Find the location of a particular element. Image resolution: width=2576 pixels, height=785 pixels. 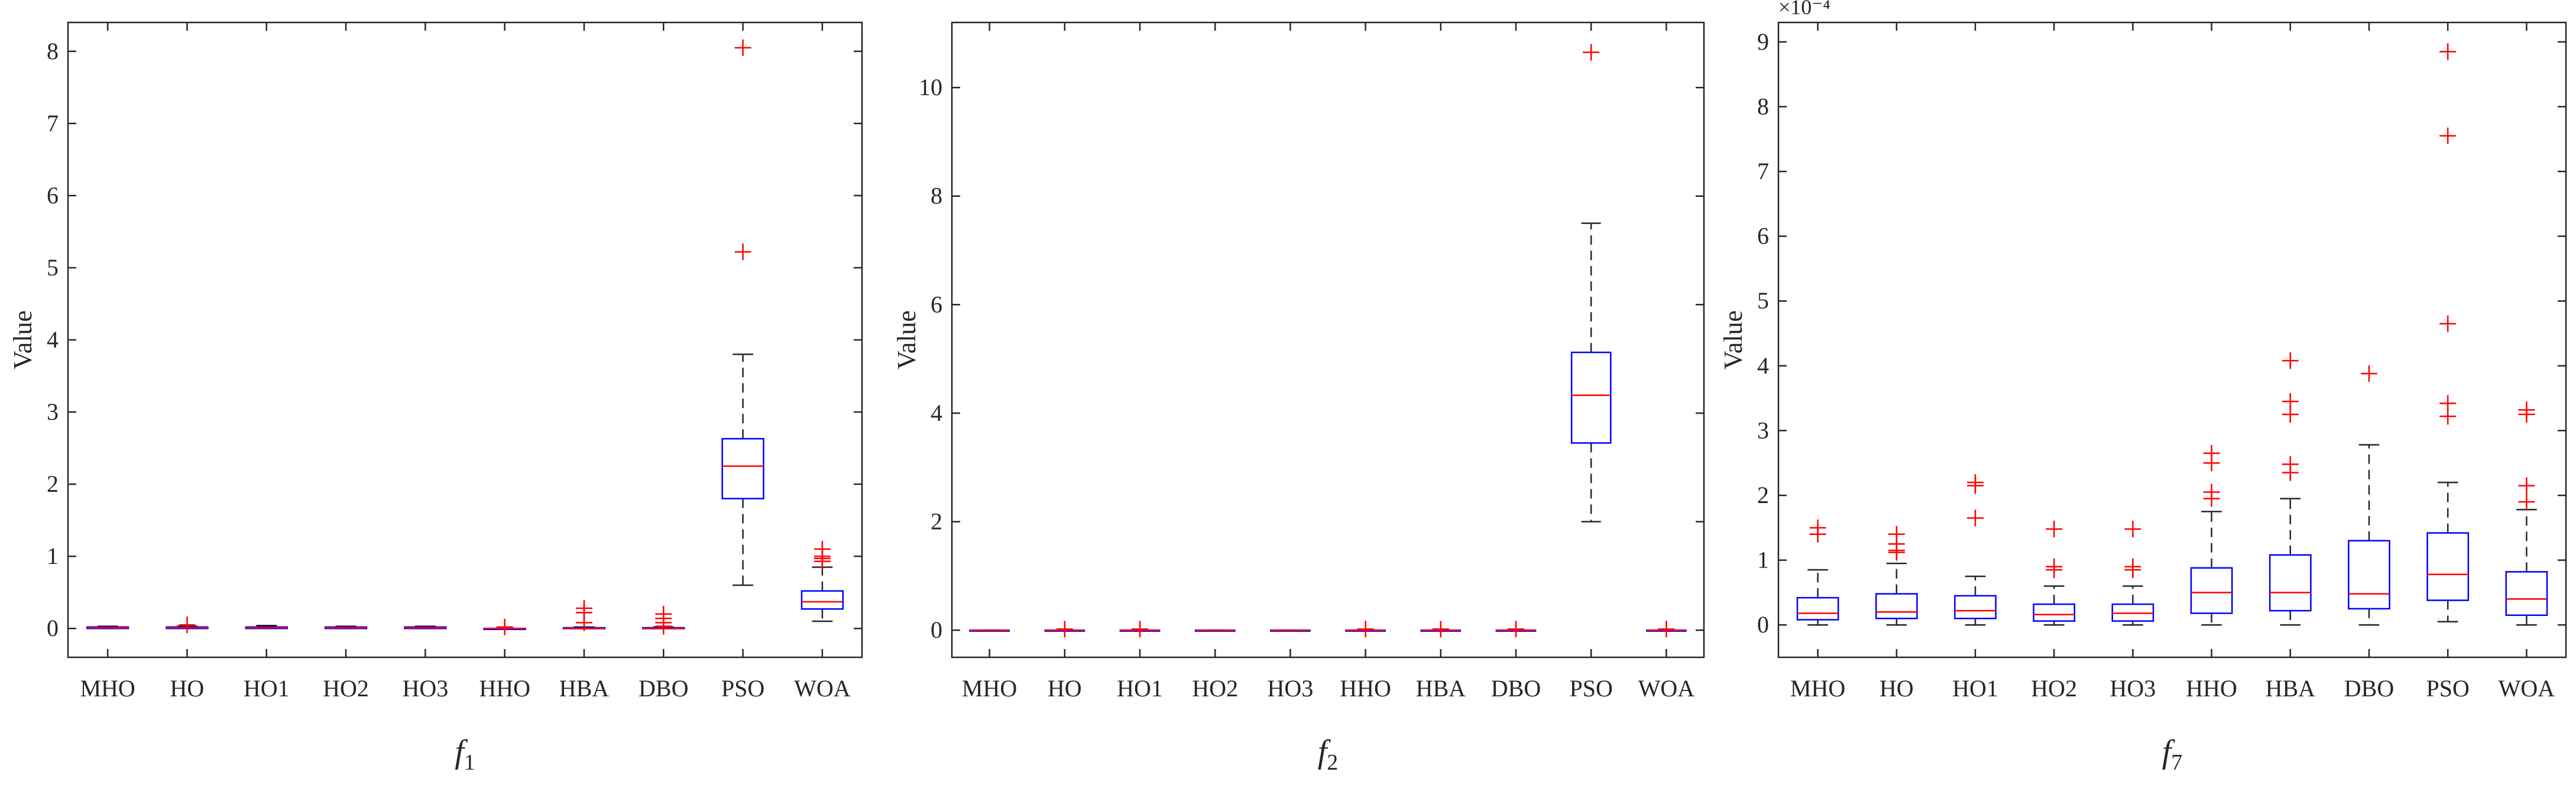

subtitle-index: 1 is located at coordinates (469, 762).